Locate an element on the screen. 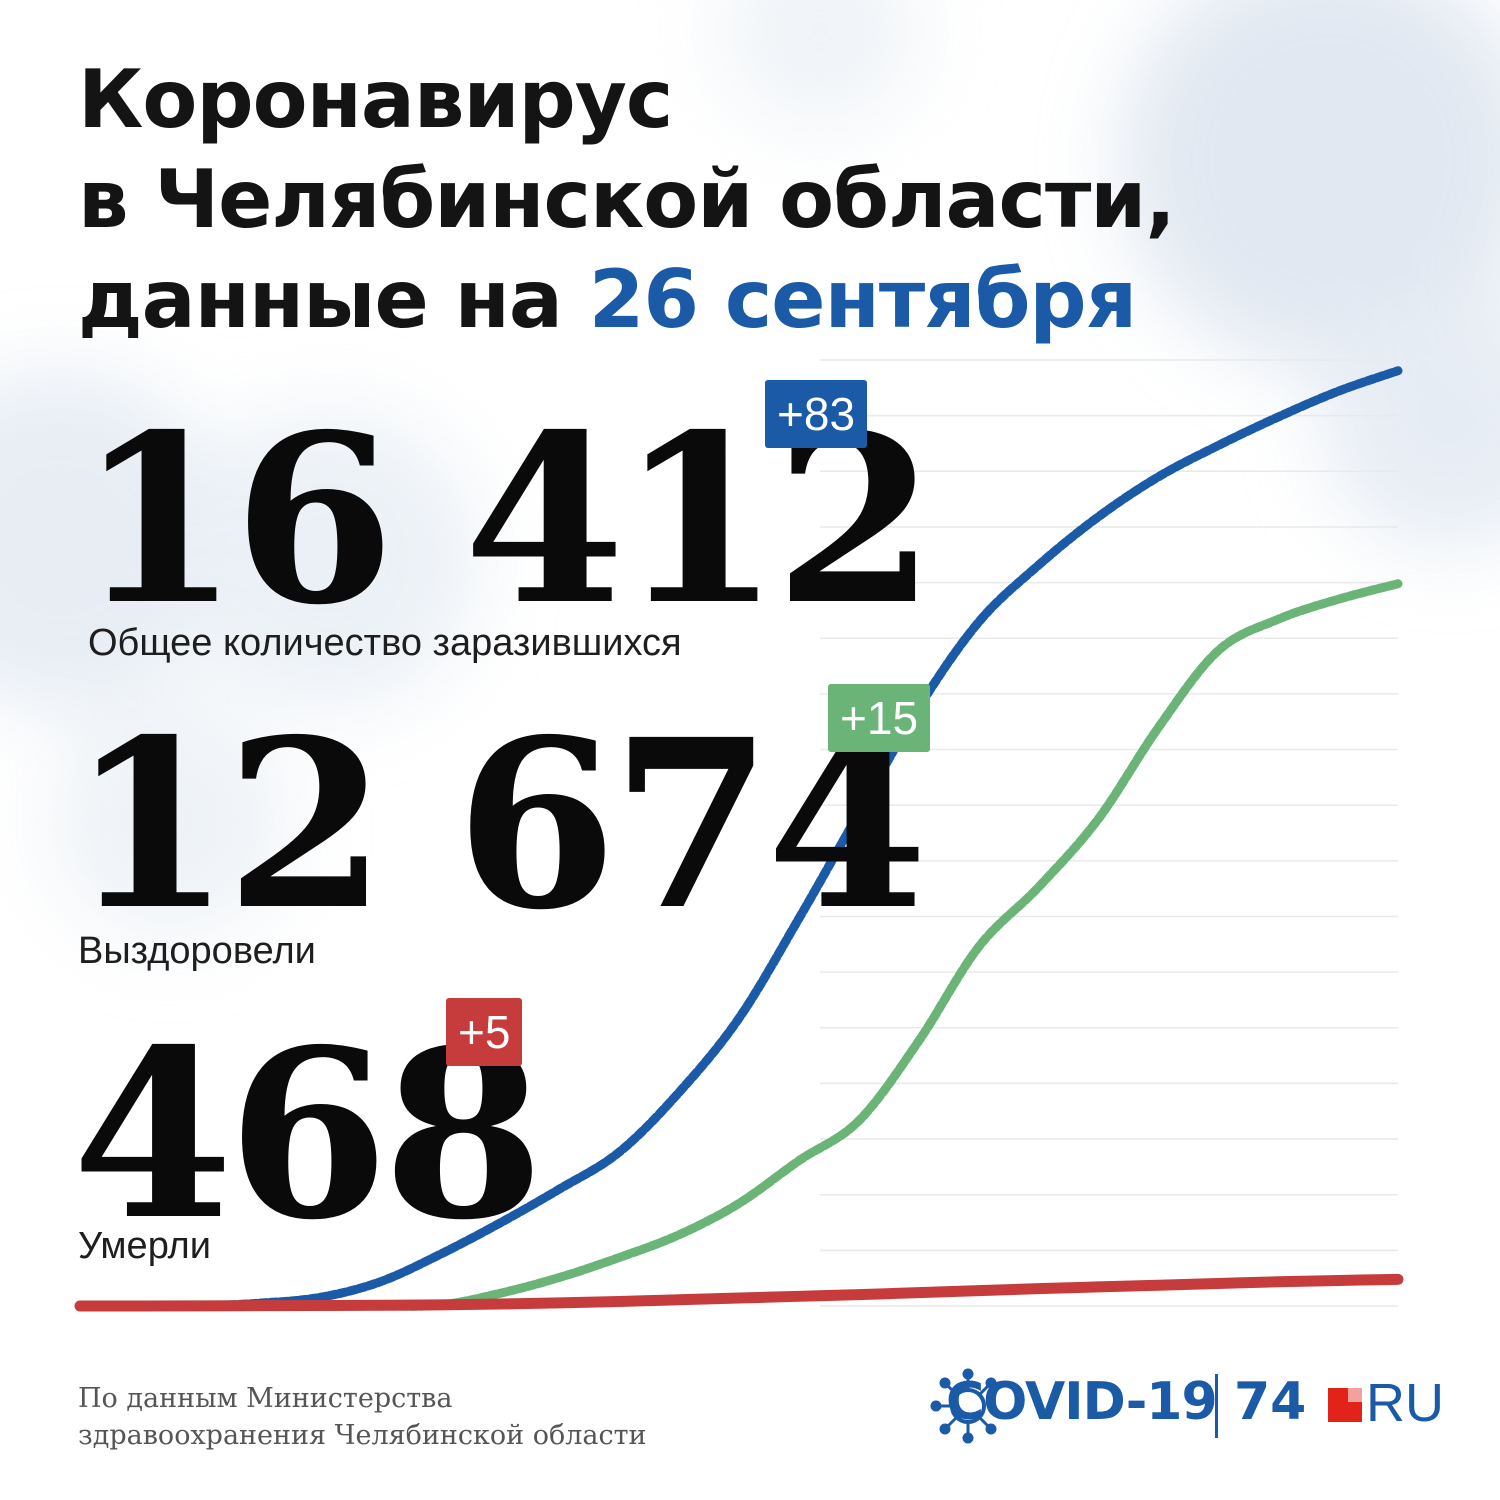 The height and width of the screenshot is (1500, 1500). infected-delta-badge: +83 is located at coordinates (816, 414).